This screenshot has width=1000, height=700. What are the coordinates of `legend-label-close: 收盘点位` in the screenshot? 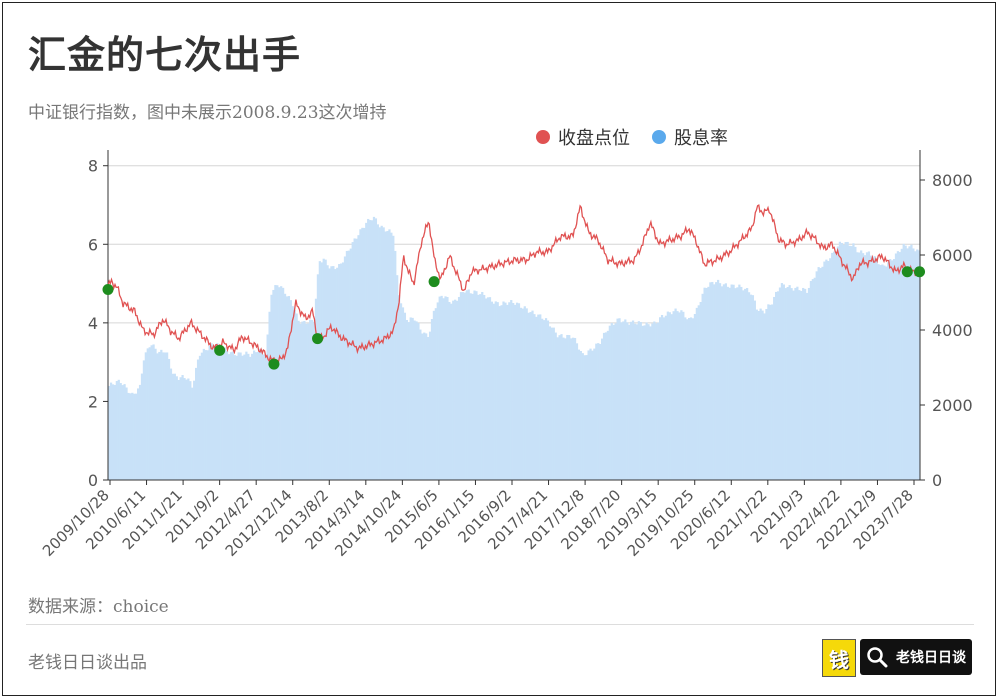 It's located at (594, 138).